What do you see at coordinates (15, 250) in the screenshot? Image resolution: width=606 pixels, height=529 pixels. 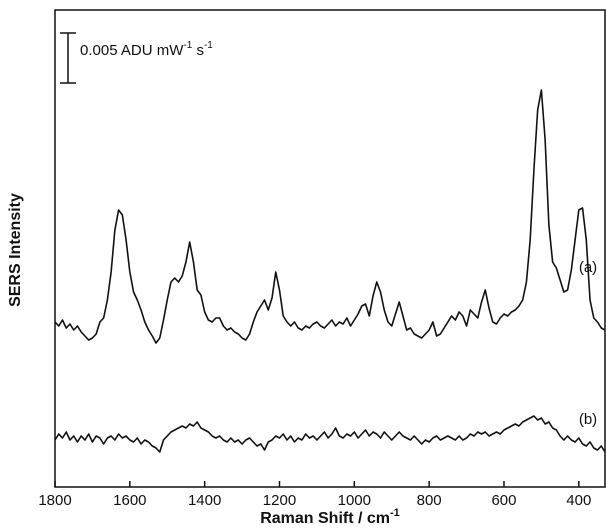 I see `y-axis-label: SERS Intensity` at bounding box center [15, 250].